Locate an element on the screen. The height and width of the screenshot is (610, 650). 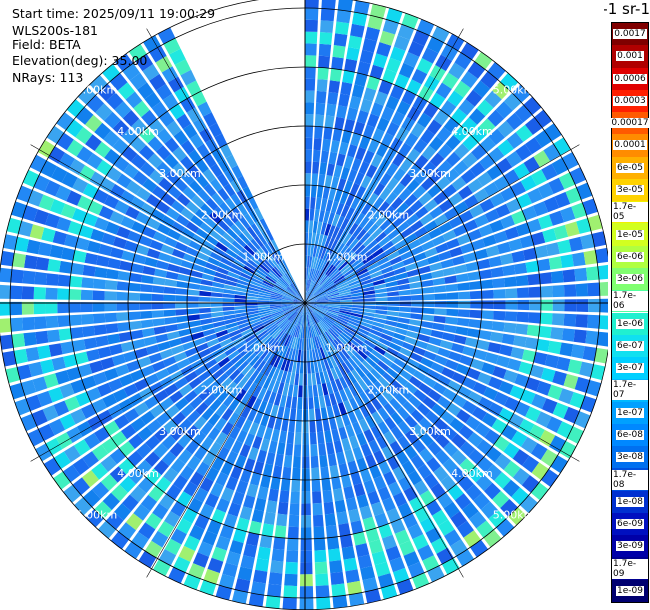
colorbar-level: 3e-05 is located at coordinates (630, 190).